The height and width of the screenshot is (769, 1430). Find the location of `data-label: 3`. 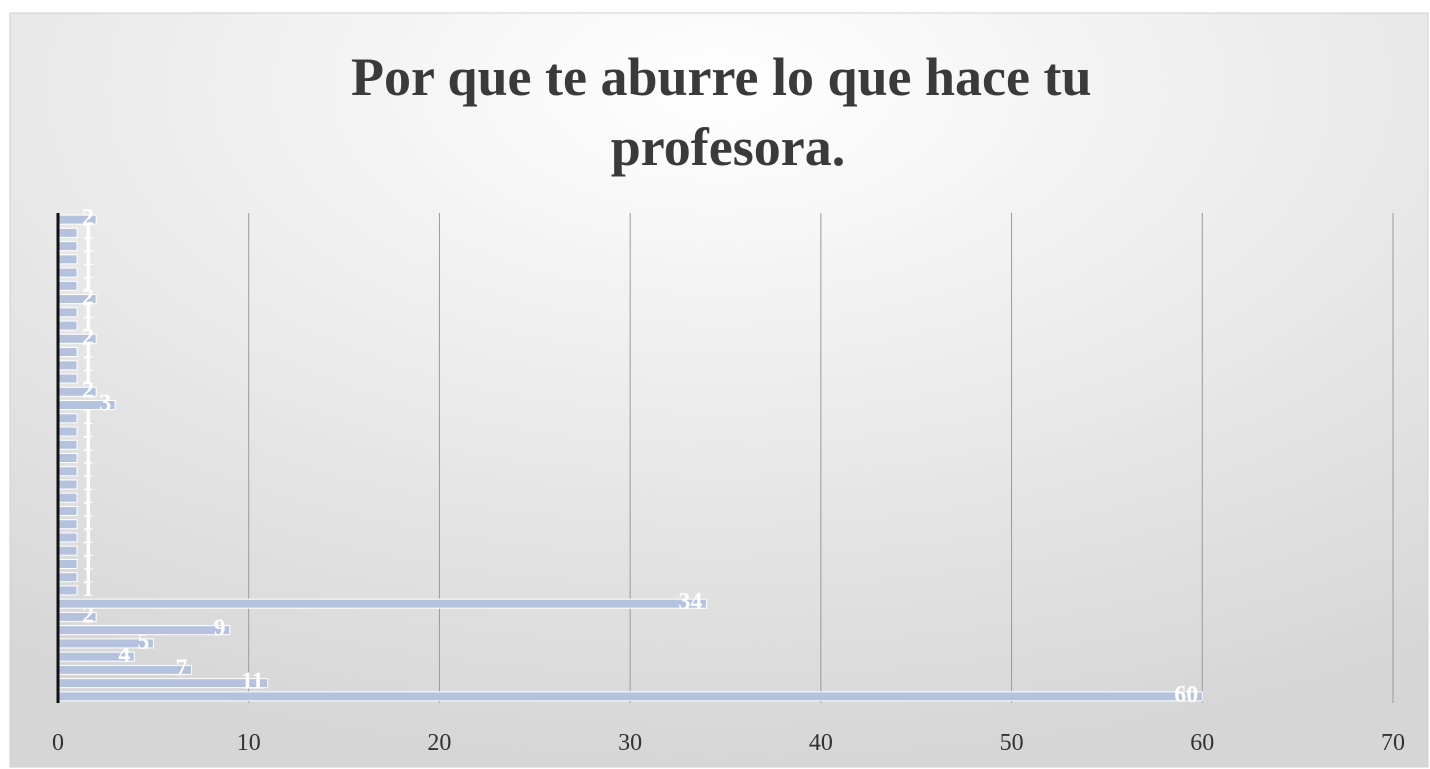

data-label: 3 is located at coordinates (105, 404).